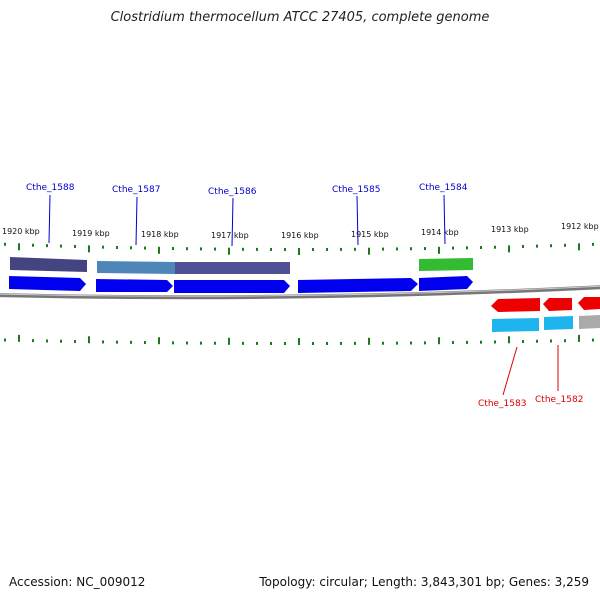 The height and width of the screenshot is (600, 600). I want to click on gene-label-cthe-1586: Cthe_1586, so click(232, 192).